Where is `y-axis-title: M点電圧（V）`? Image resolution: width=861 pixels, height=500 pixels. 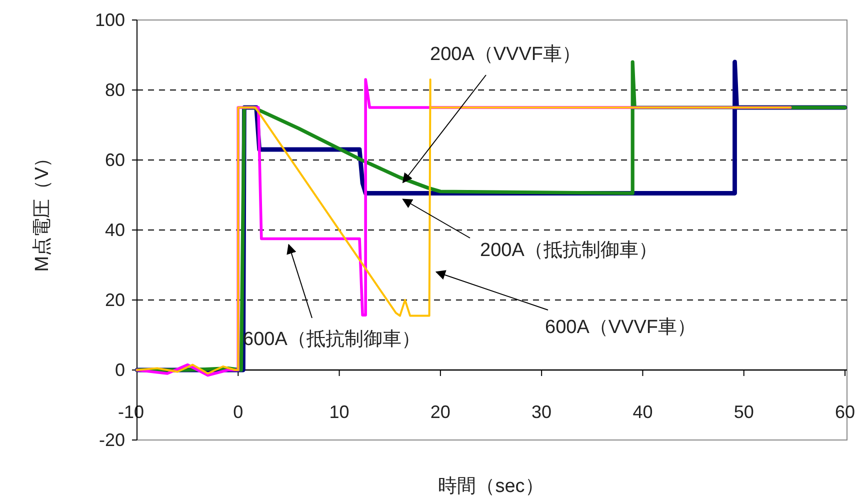 y-axis-title: M点電圧（V） is located at coordinates (42, 210).